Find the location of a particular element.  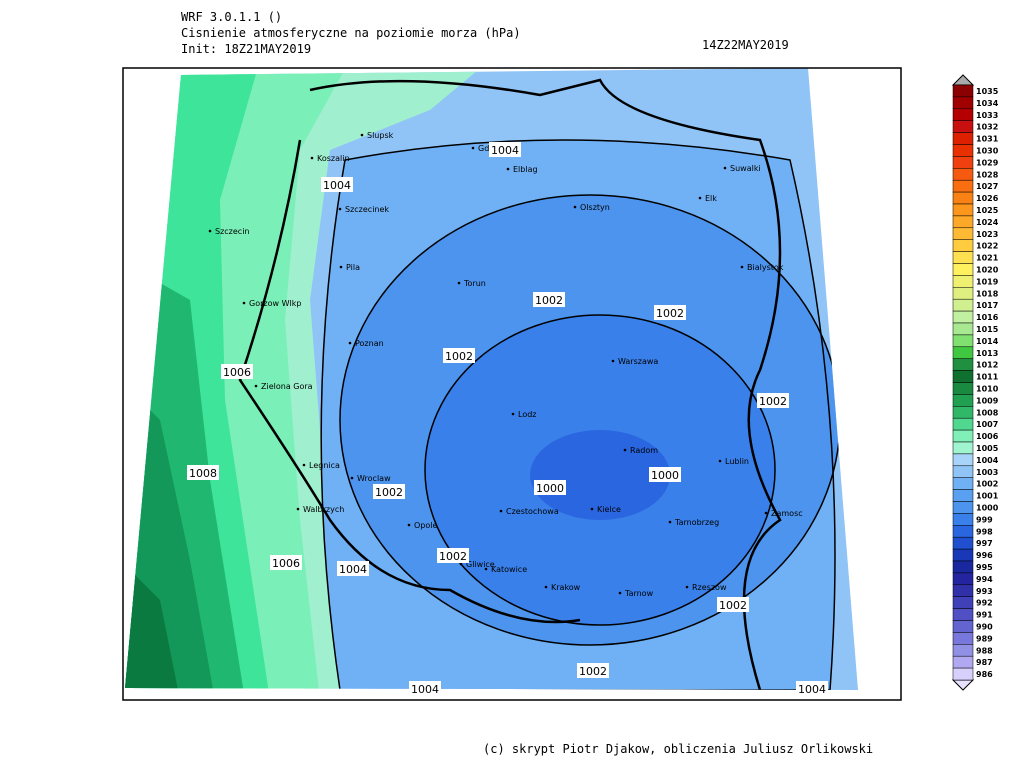

contour-label: 1006 is located at coordinates (237, 372).